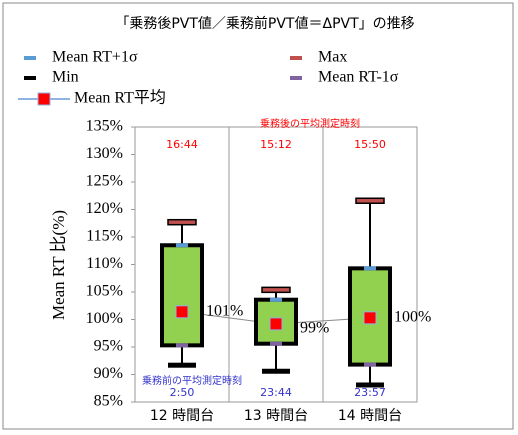 The image size is (518, 435). Describe the element at coordinates (104, 291) in the screenshot. I see `y-tick-label: 105%` at that location.